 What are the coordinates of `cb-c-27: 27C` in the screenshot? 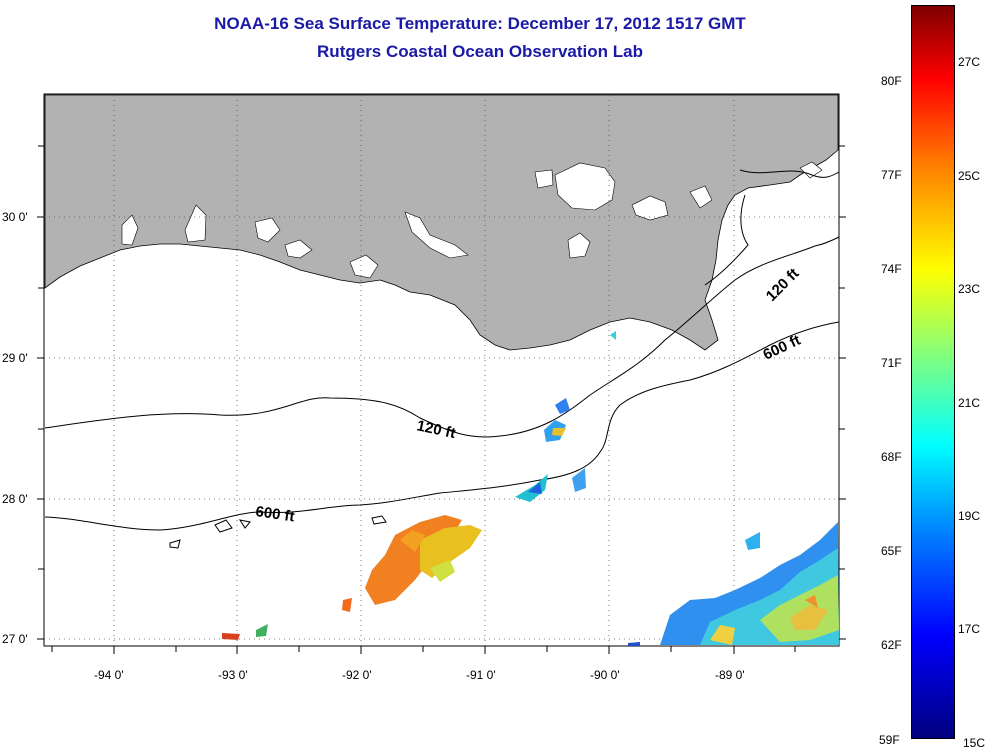 It's located at (969, 62).